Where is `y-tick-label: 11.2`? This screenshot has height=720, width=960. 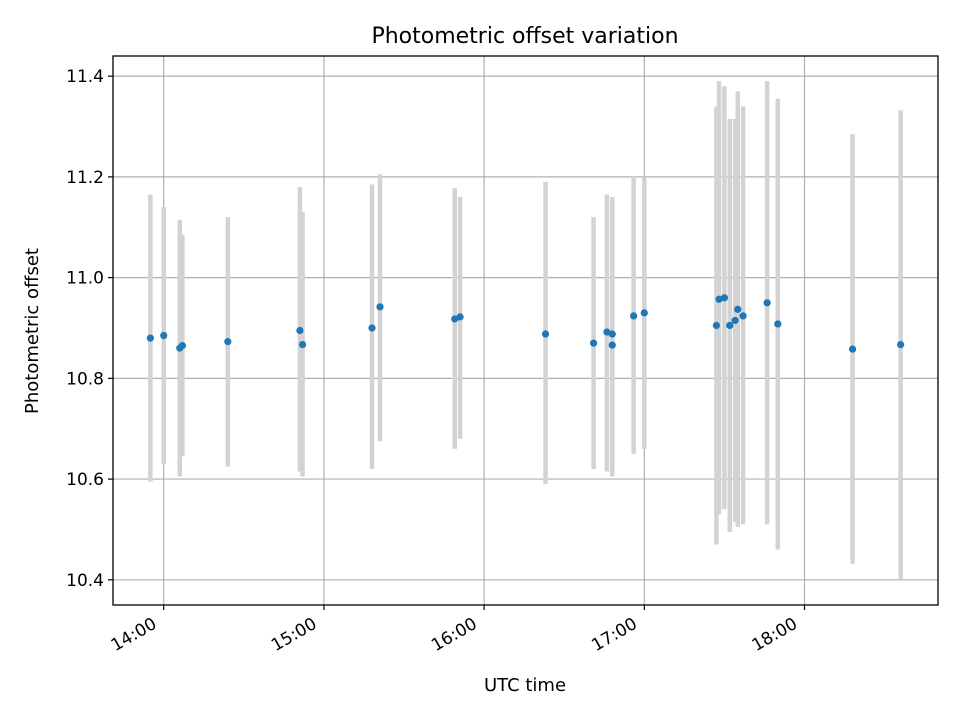
y-tick-label: 11.2 is located at coordinates (85, 178).